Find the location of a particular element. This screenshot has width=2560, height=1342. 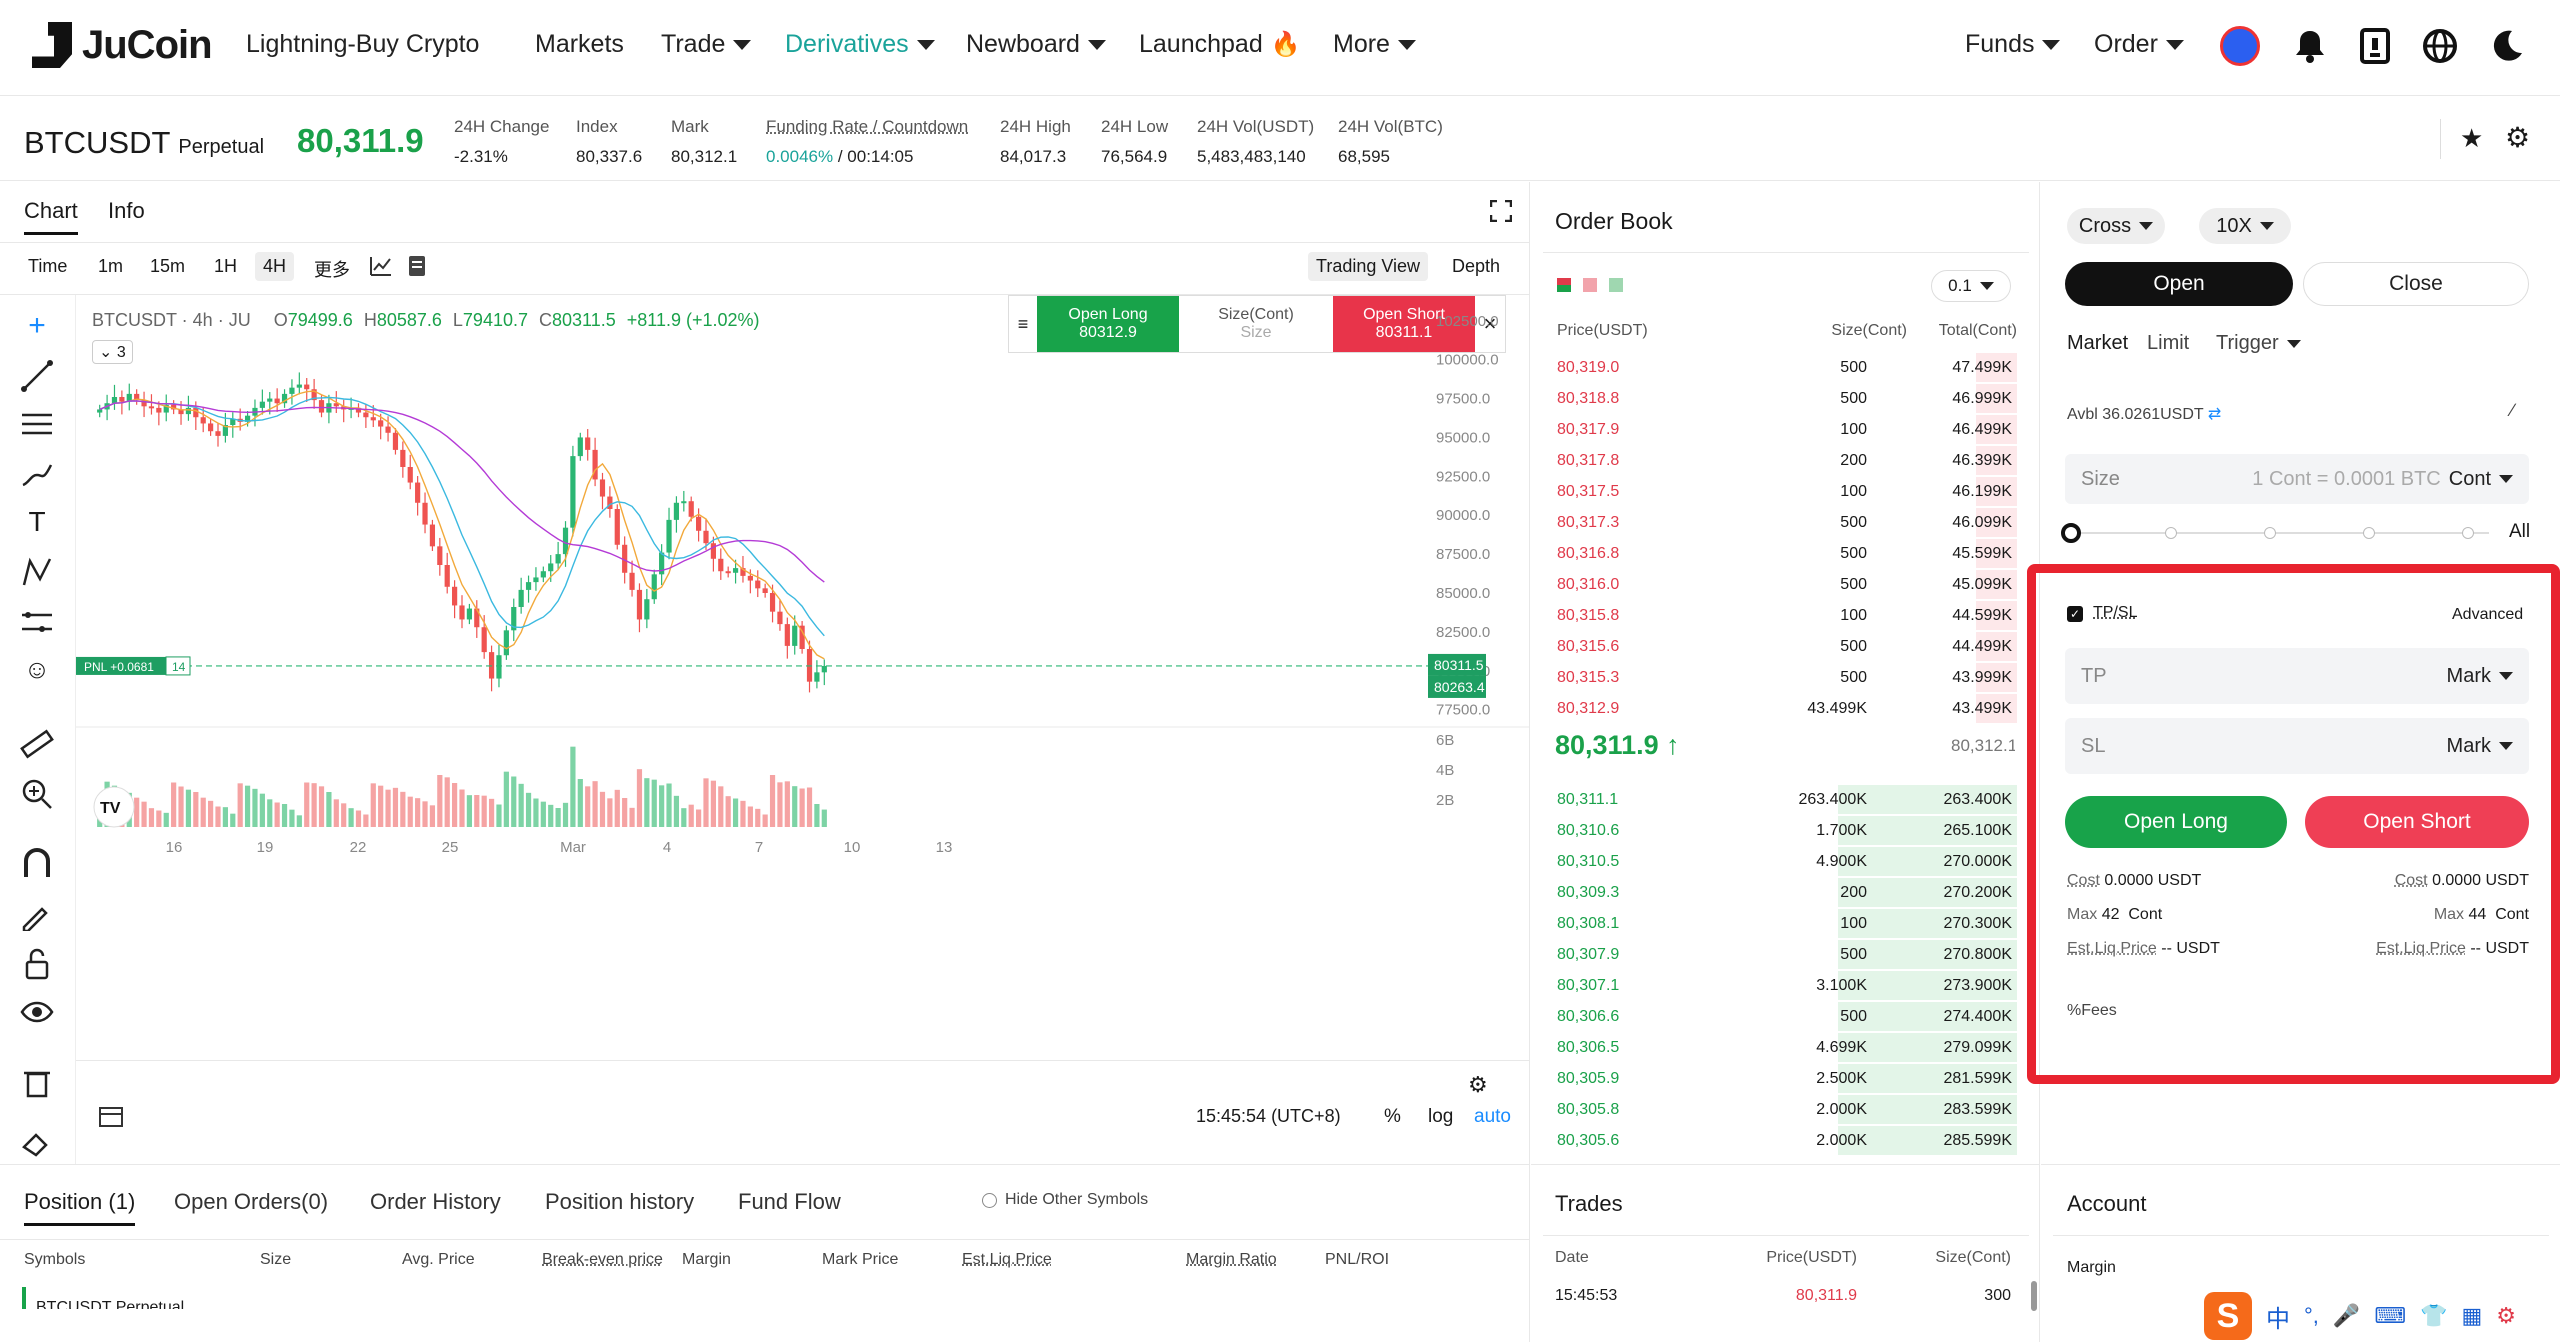

chart-clock: 15:45:54 (UTC+8) is located at coordinates (1268, 1116).